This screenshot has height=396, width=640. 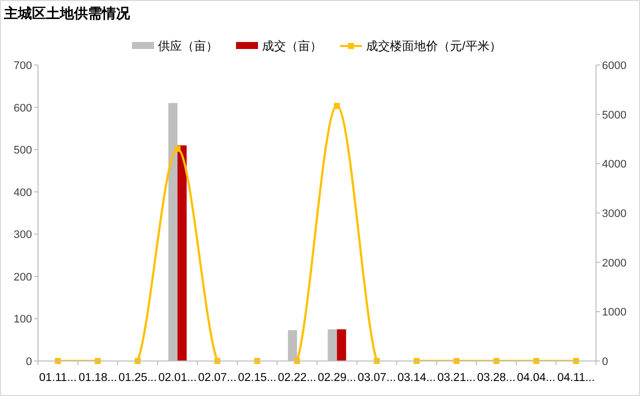 What do you see at coordinates (23, 108) in the screenshot?
I see `y-tick-label: 600` at bounding box center [23, 108].